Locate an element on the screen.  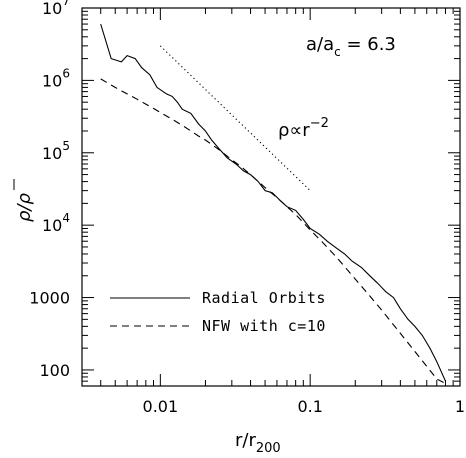
x-tick-labels: 0.01 0.1 1 is located at coordinates (304, 406).